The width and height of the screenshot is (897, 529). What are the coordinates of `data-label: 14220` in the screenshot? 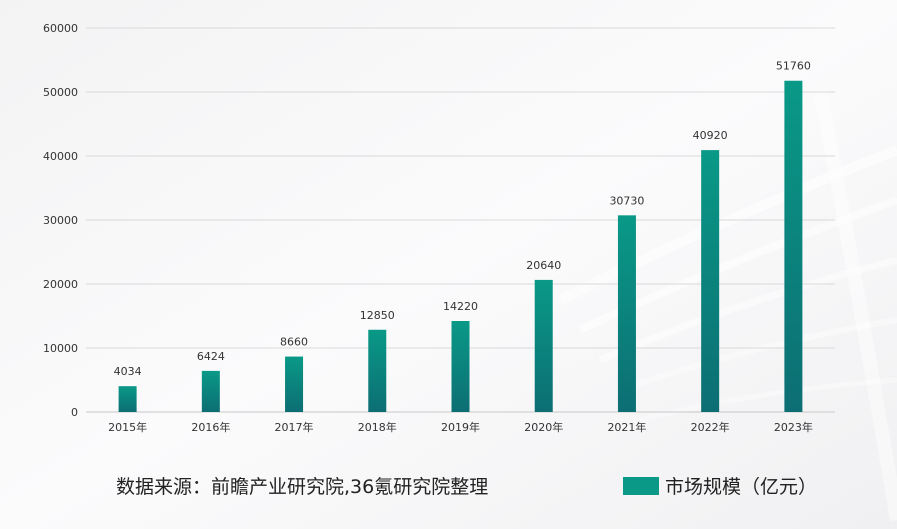 It's located at (460, 306).